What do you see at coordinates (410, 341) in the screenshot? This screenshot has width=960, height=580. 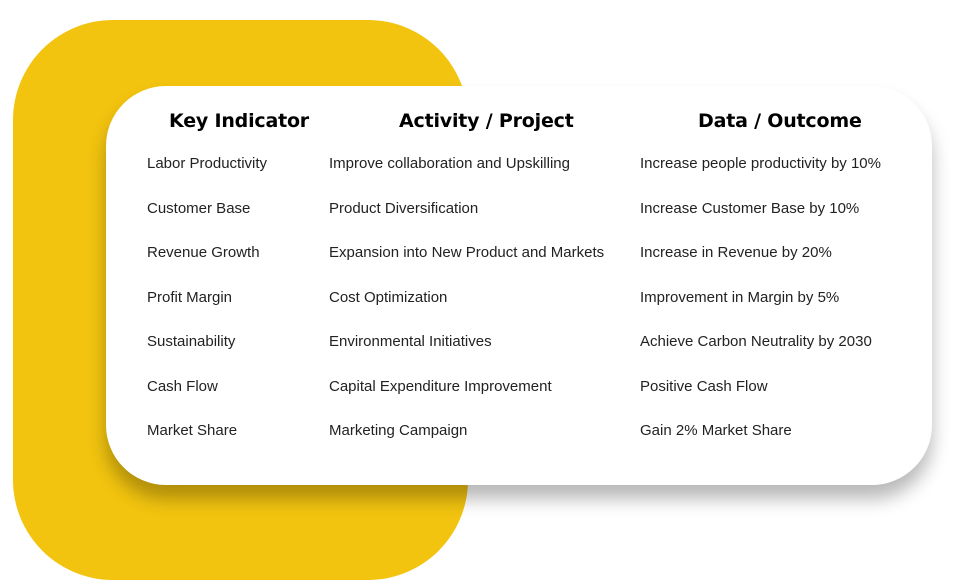 I see `activity-cell: Environmental Initiatives` at bounding box center [410, 341].